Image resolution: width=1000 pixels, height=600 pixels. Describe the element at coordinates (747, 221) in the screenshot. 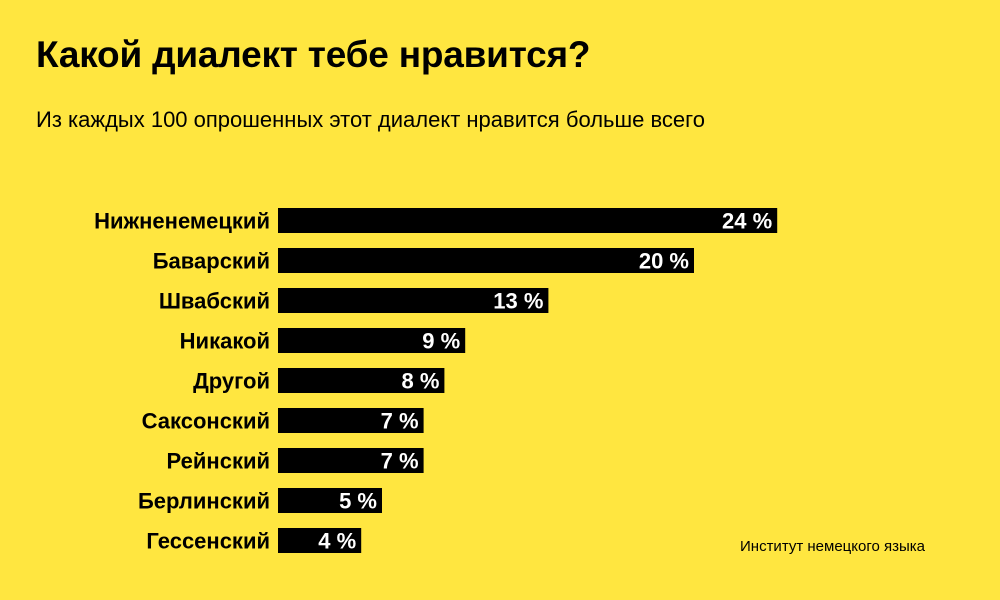

I see `value-label: 24 %` at that location.